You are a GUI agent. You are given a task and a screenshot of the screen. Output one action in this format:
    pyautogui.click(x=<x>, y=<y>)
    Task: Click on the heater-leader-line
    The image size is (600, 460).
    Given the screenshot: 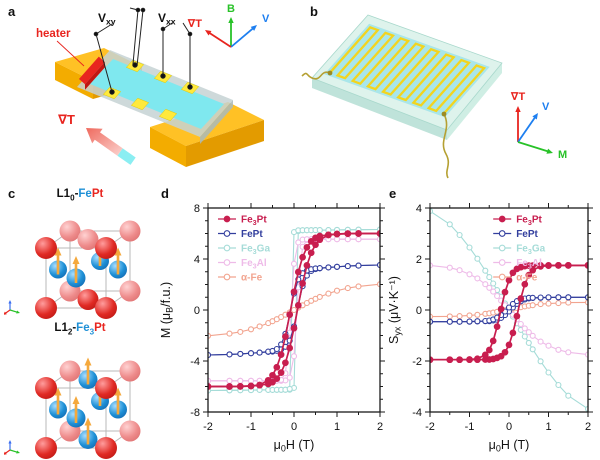 What is the action you would take?
    pyautogui.click(x=70, y=53)
    